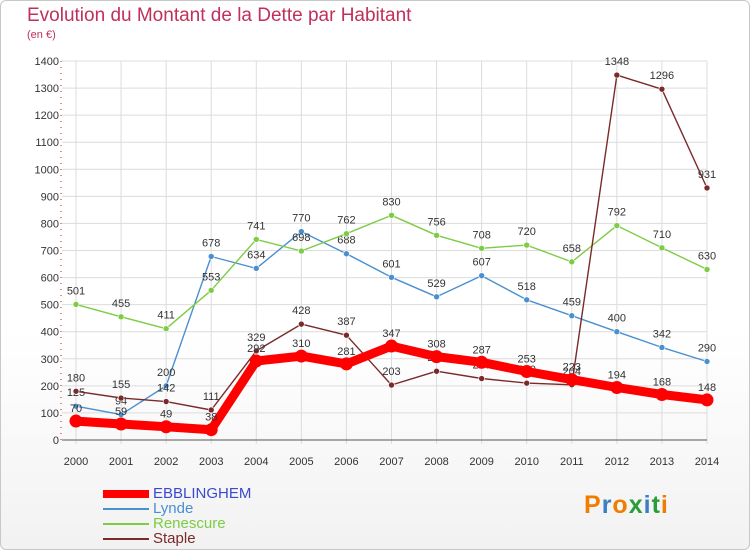 The image size is (750, 550). Describe the element at coordinates (173, 508) in the screenshot. I see `legend-label: Lynde` at that location.